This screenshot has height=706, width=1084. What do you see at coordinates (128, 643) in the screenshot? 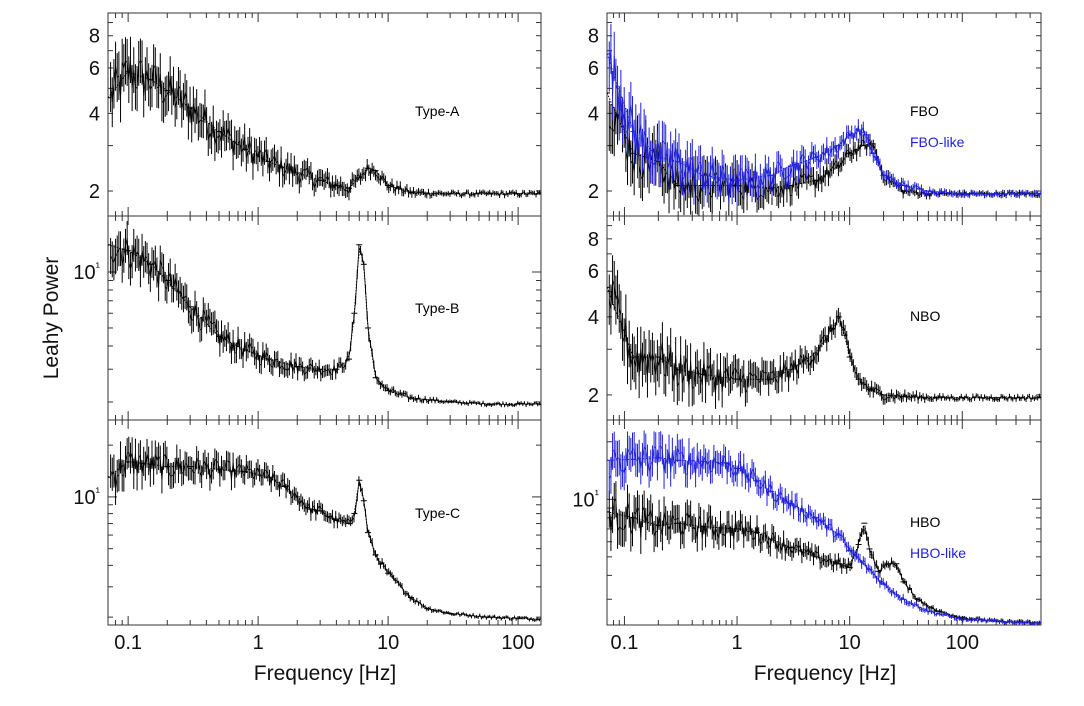
I see `x-tick-label: 0.1` at bounding box center [128, 643].